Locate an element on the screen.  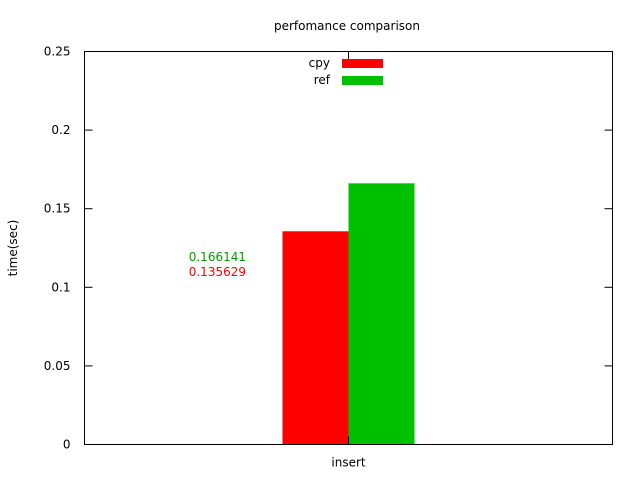
legend-label-ref: ref is located at coordinates (322, 80).